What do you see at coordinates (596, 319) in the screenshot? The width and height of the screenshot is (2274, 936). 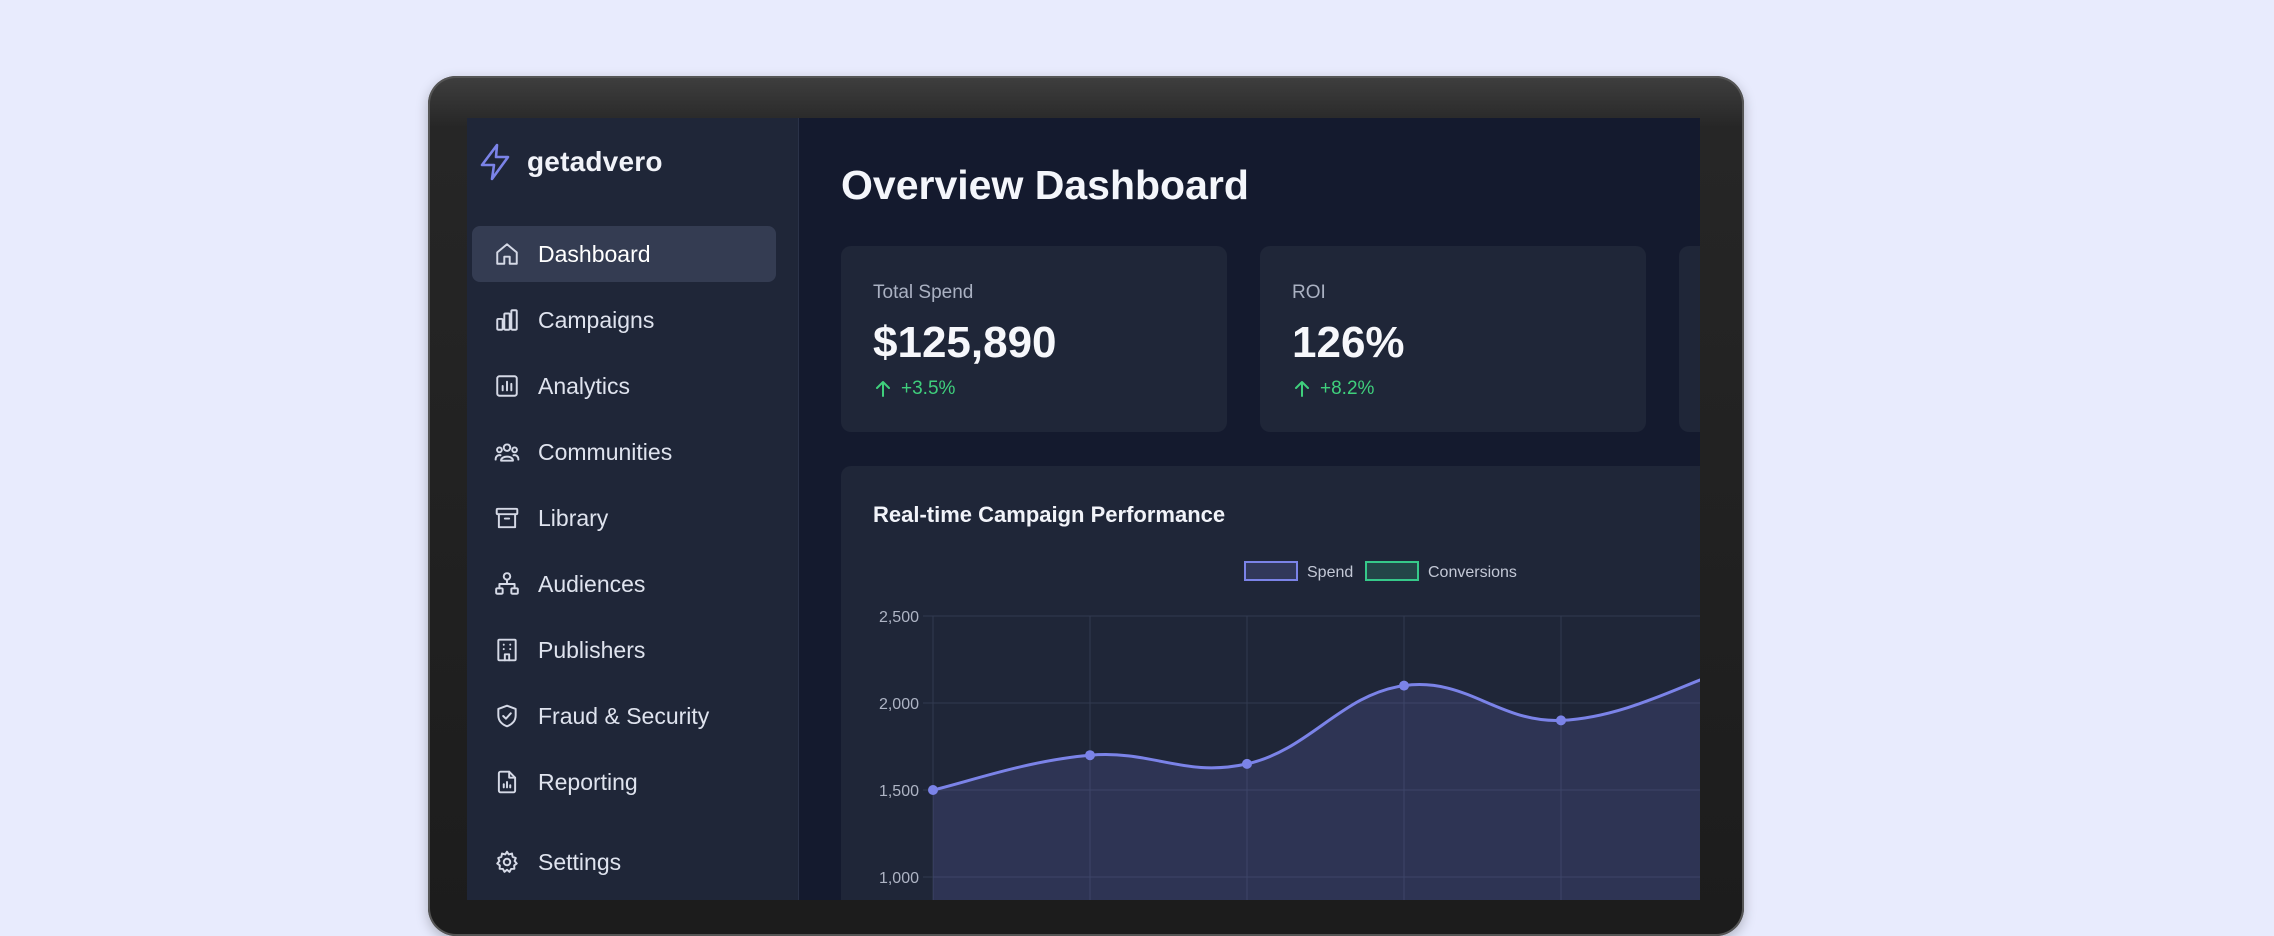 I see `sidebar-item-label: Campaigns` at bounding box center [596, 319].